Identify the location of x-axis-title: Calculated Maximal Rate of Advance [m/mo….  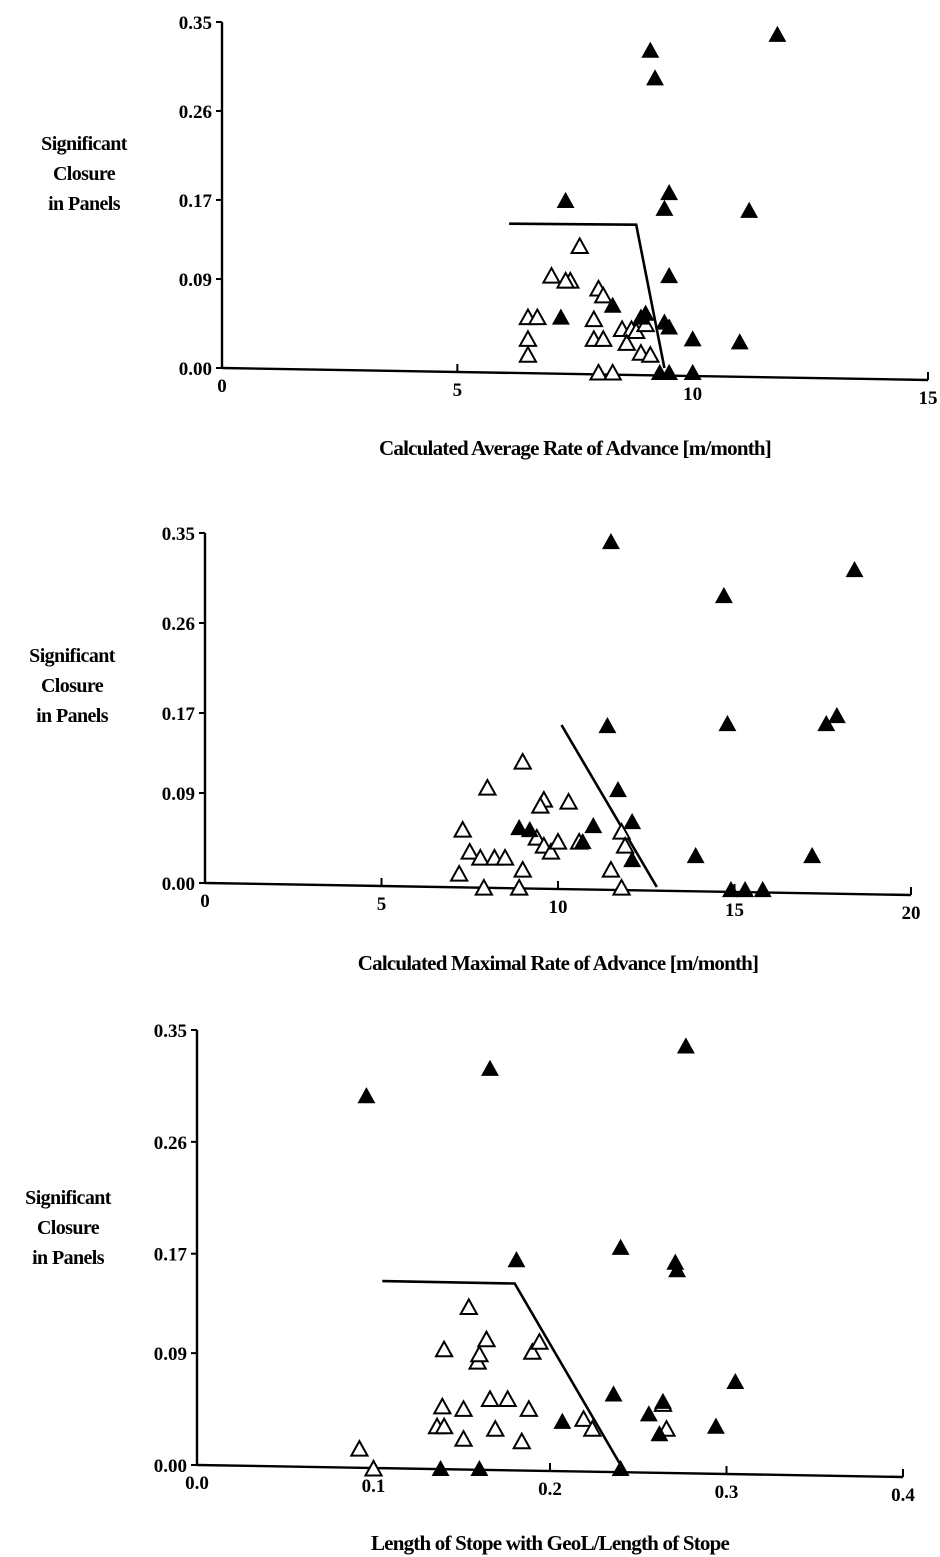
(558, 963).